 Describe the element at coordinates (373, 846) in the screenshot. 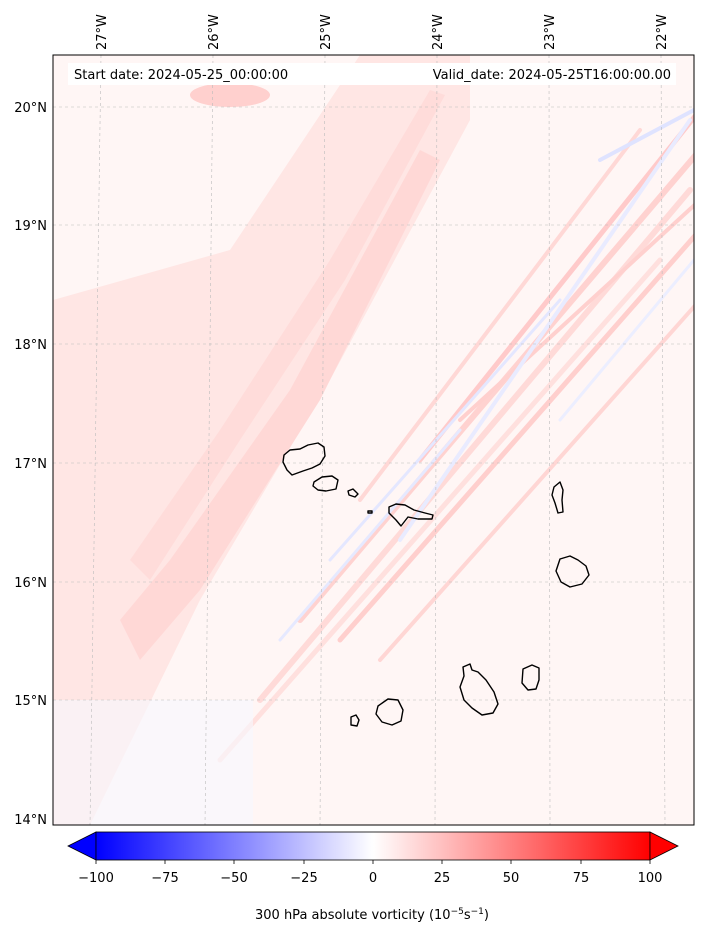

I see `colorbar-gradient` at that location.